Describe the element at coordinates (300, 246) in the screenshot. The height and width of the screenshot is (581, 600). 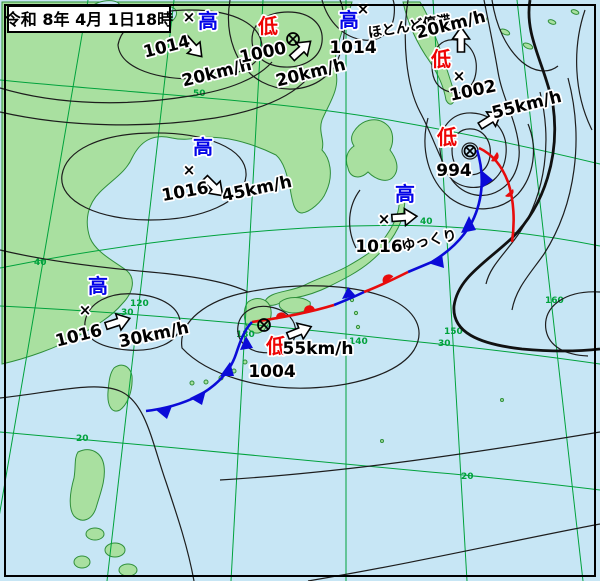
I see `parallel-40n` at that location.